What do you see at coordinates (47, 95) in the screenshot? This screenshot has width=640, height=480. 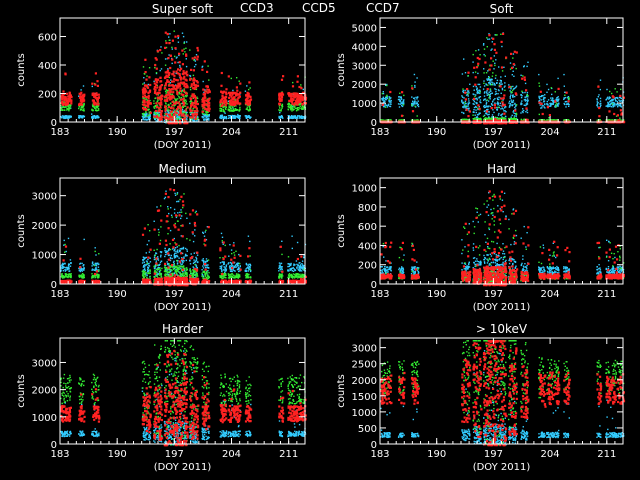 I see `y-tick-label: 200` at bounding box center [47, 95].